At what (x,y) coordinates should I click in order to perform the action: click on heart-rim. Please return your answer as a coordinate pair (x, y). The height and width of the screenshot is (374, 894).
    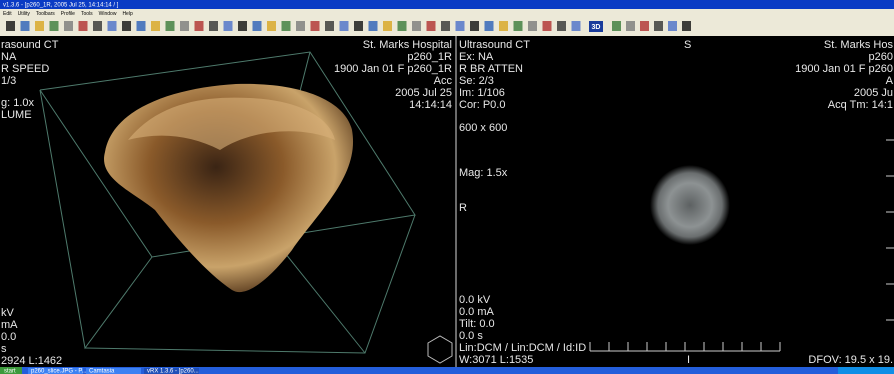
    Looking at the image, I should click on (231, 123).